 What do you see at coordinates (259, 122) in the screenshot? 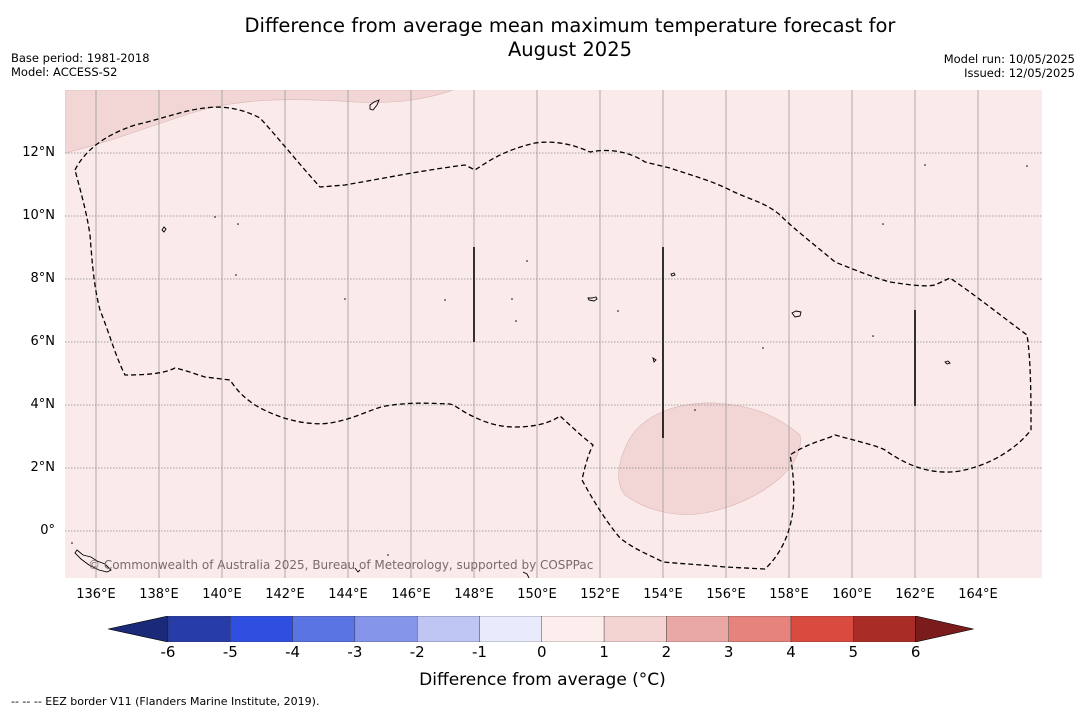
I see `anomaly-region-northwest` at bounding box center [259, 122].